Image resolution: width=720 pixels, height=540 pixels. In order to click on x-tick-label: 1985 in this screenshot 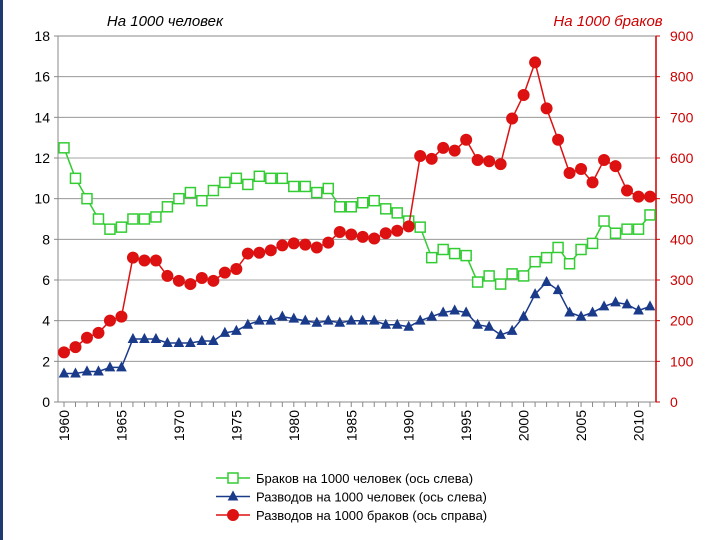, I will do `click(351, 425)`.